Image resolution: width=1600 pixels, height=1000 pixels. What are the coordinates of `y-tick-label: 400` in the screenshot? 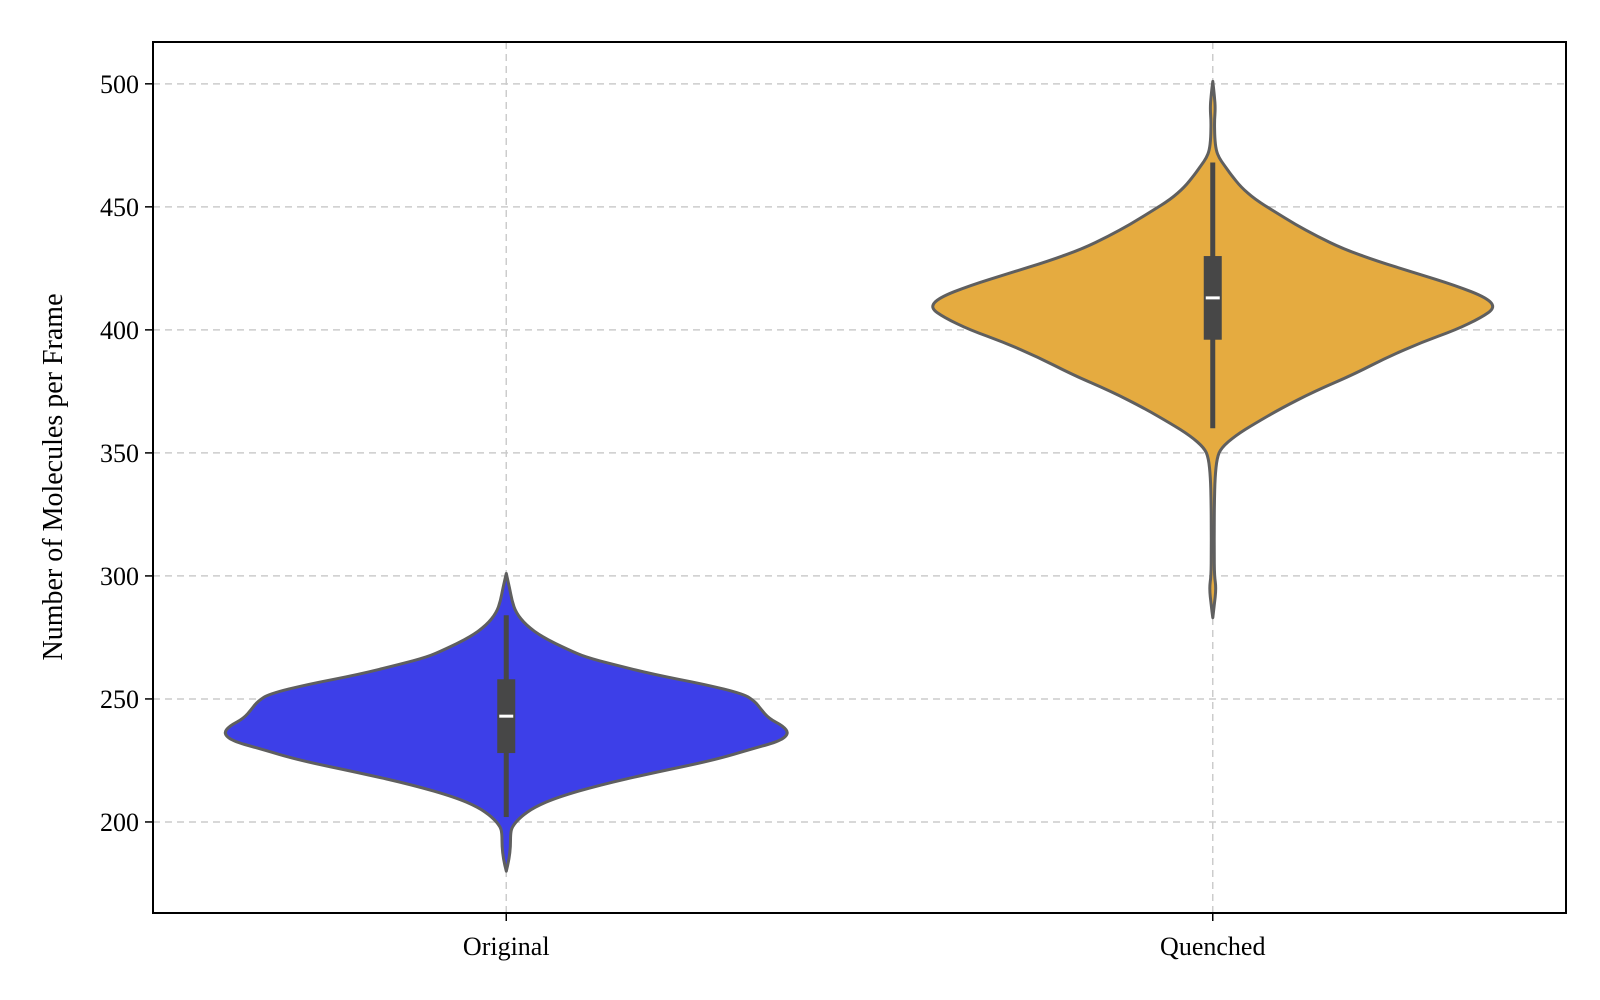 It's located at (119, 330).